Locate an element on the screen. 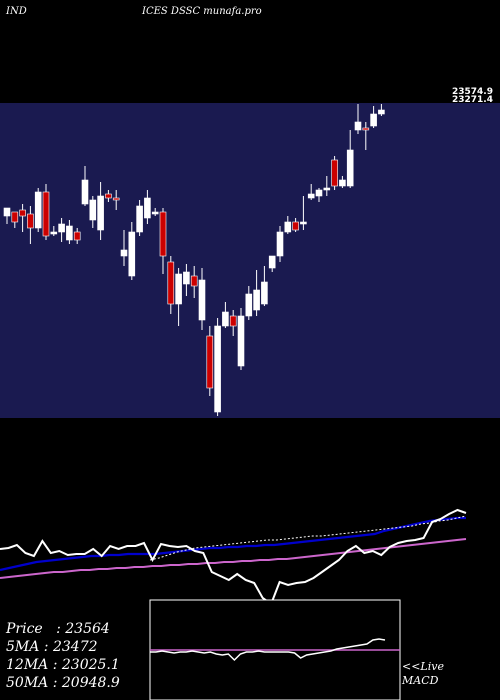 The image size is (500, 700). stat-50ma: 50MA : 20948.9 is located at coordinates (63, 683).